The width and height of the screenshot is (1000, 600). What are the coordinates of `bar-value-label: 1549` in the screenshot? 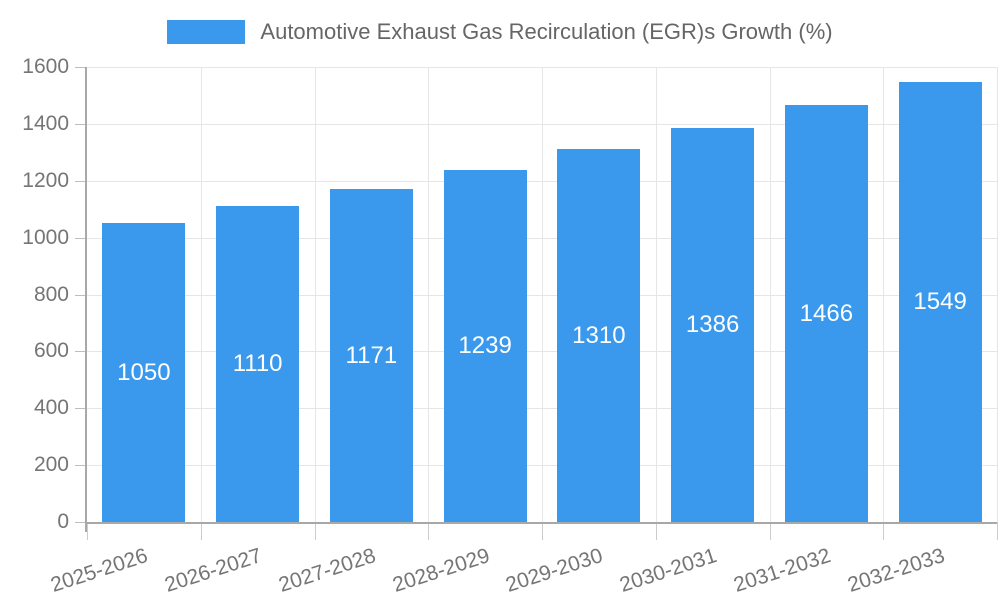 It's located at (940, 301).